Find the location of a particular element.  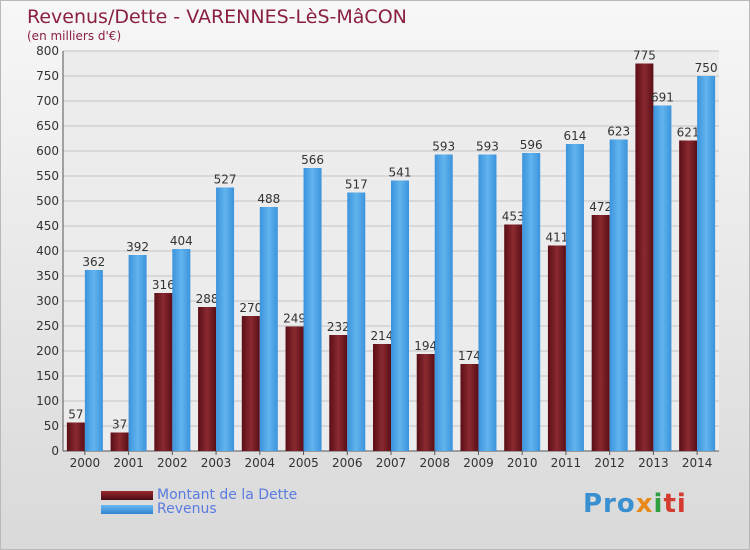

y-tick-label: 650 is located at coordinates (47, 126).